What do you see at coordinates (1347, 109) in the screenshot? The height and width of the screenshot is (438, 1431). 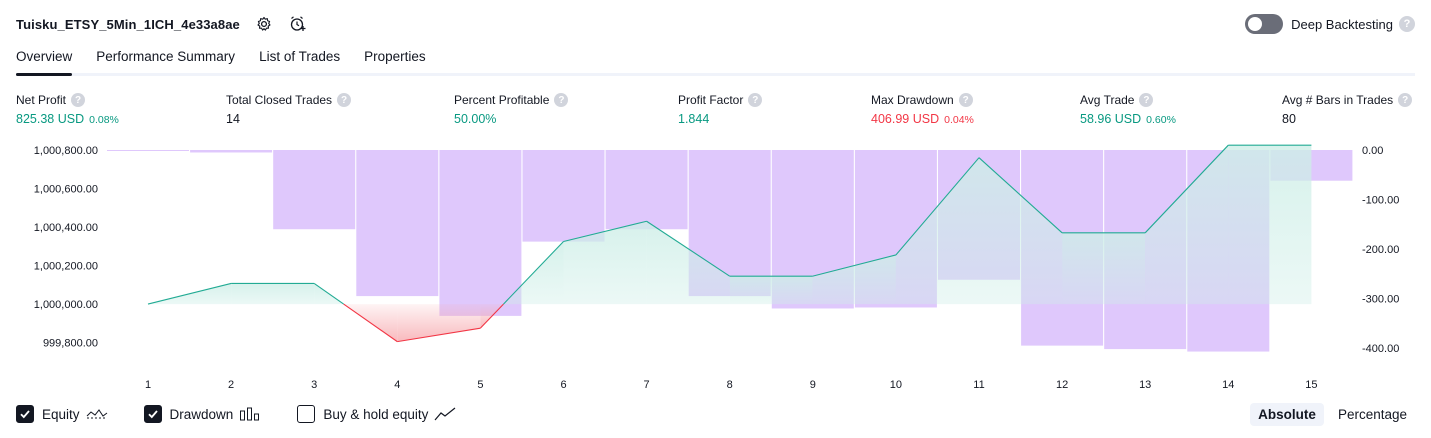 I see `metric-avg-bars-in-trades: Avg # Bars in Trades? 80` at bounding box center [1347, 109].